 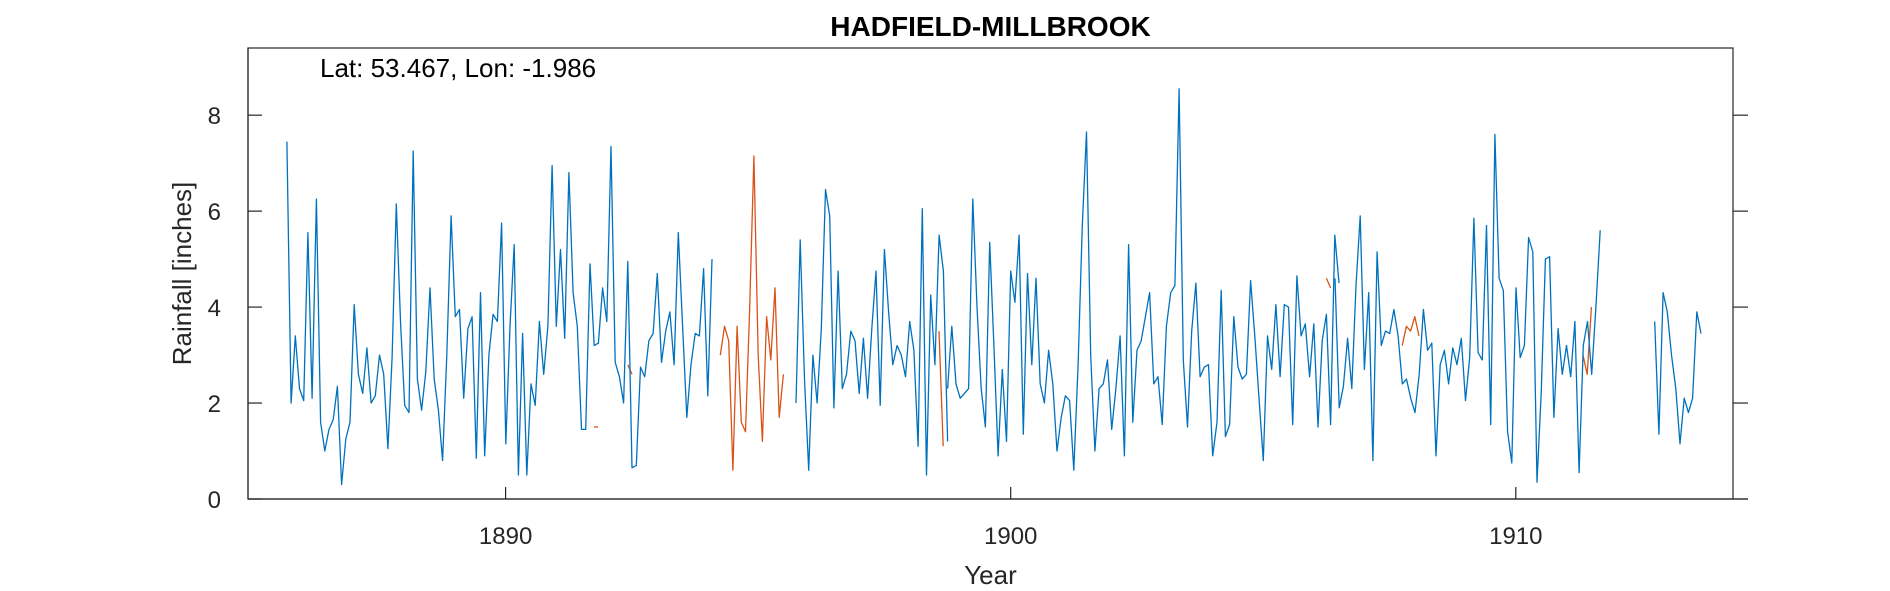 What do you see at coordinates (214, 212) in the screenshot?
I see `y-tick-label-6: 6` at bounding box center [214, 212].